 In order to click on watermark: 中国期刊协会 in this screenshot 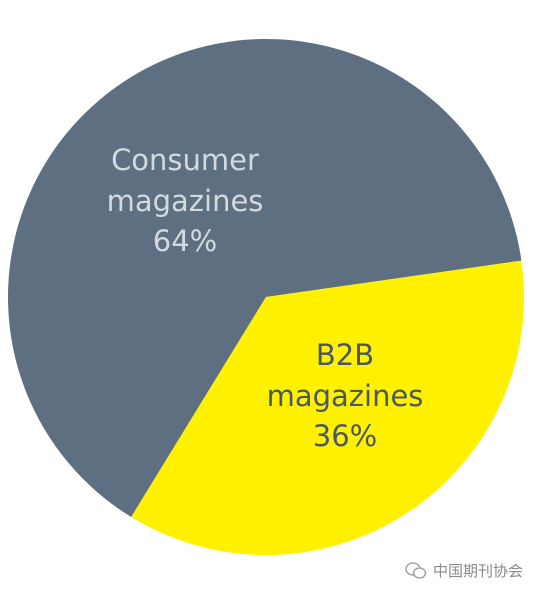, I will do `click(464, 570)`.